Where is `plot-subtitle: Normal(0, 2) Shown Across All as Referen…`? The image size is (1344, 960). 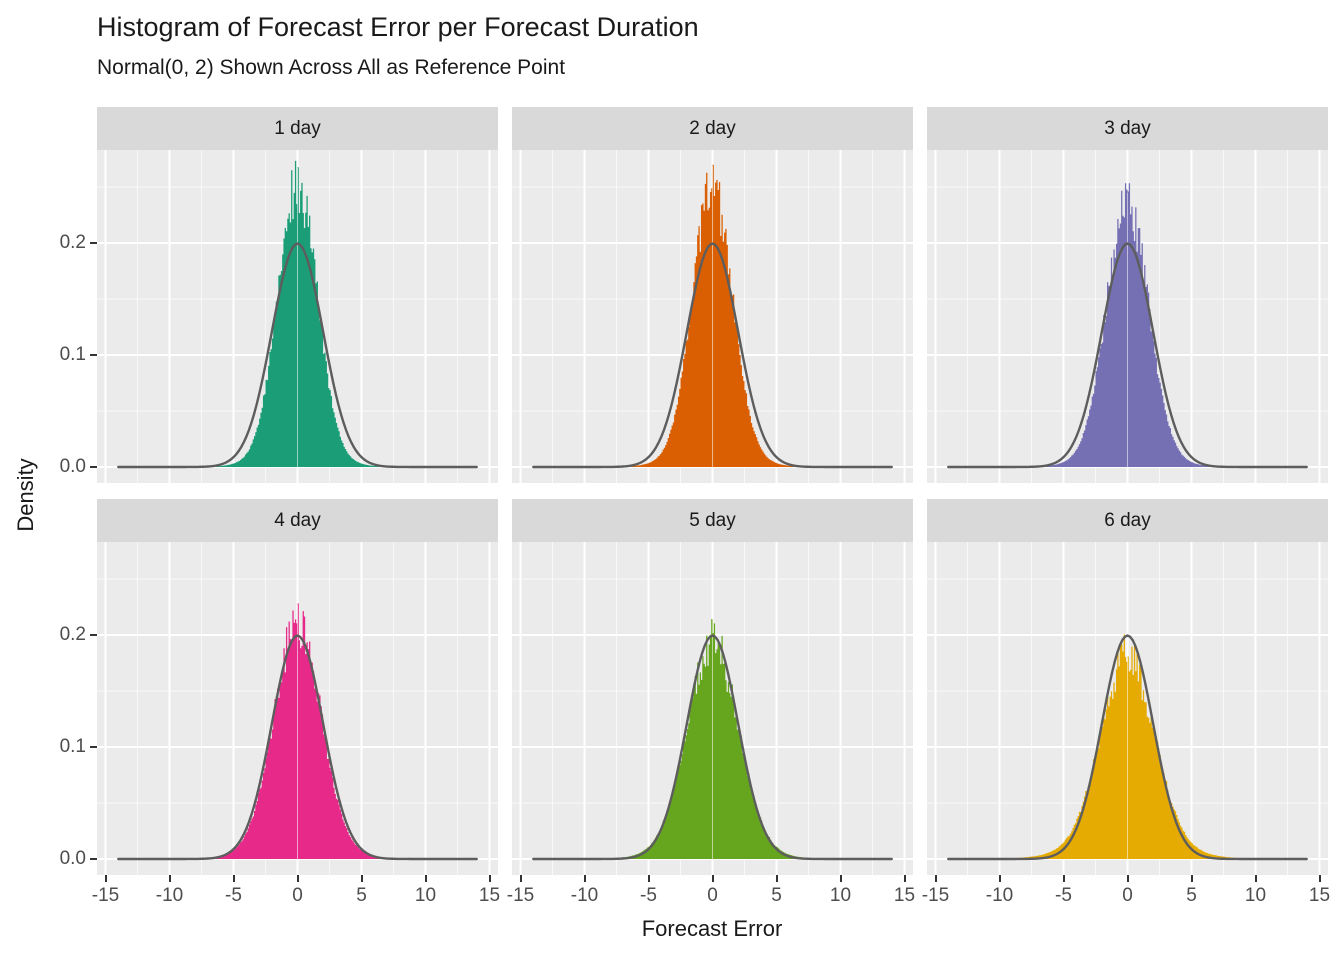
plot-subtitle: Normal(0, 2) Shown Across All as Referen… is located at coordinates (331, 67).